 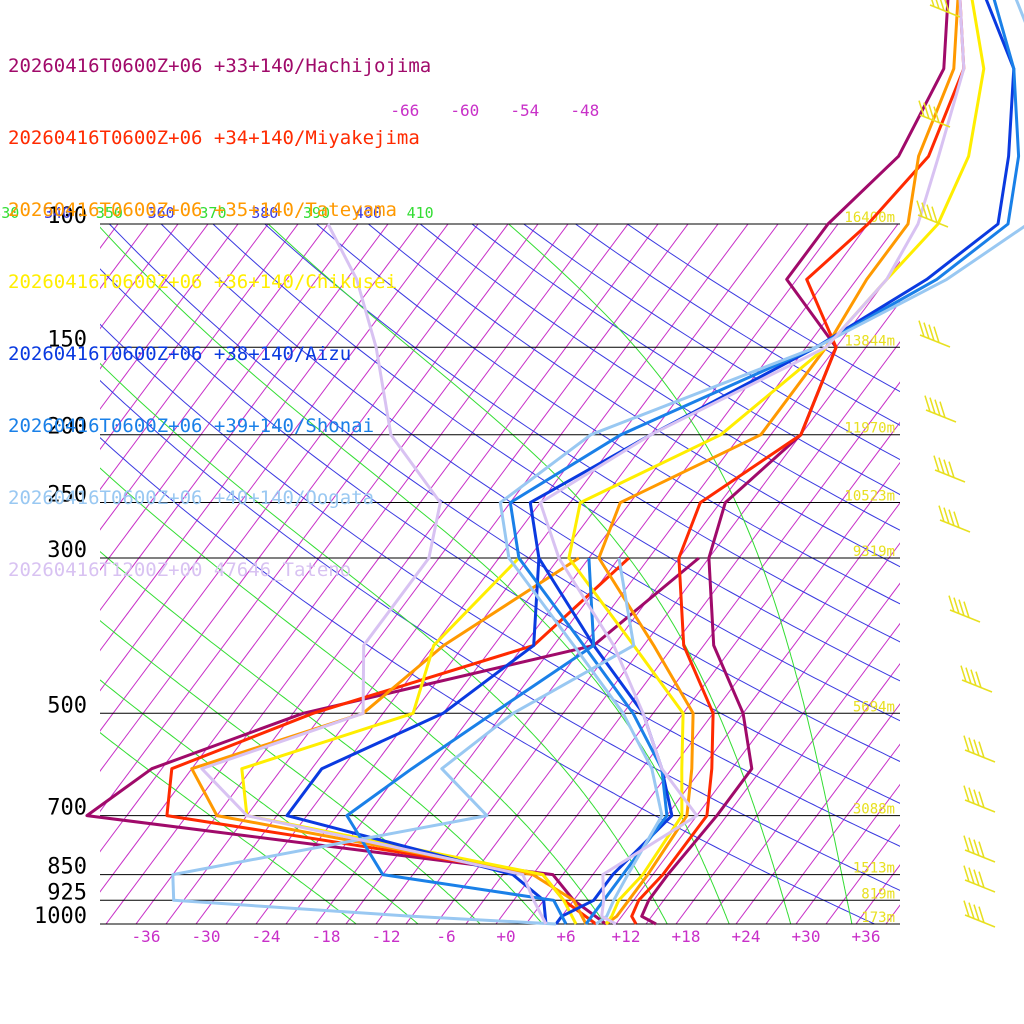 I want to click on height-label: 9319m, so click(x=874, y=552).